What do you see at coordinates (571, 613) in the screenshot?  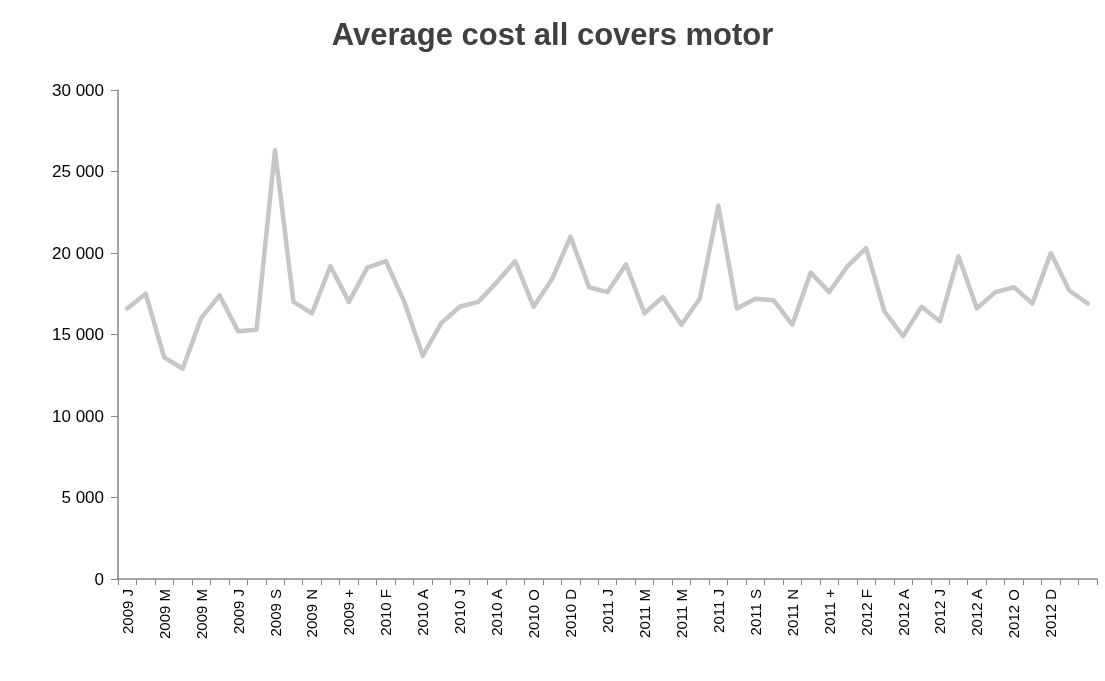 I see `x-tick-label: 2010 D` at bounding box center [571, 613].